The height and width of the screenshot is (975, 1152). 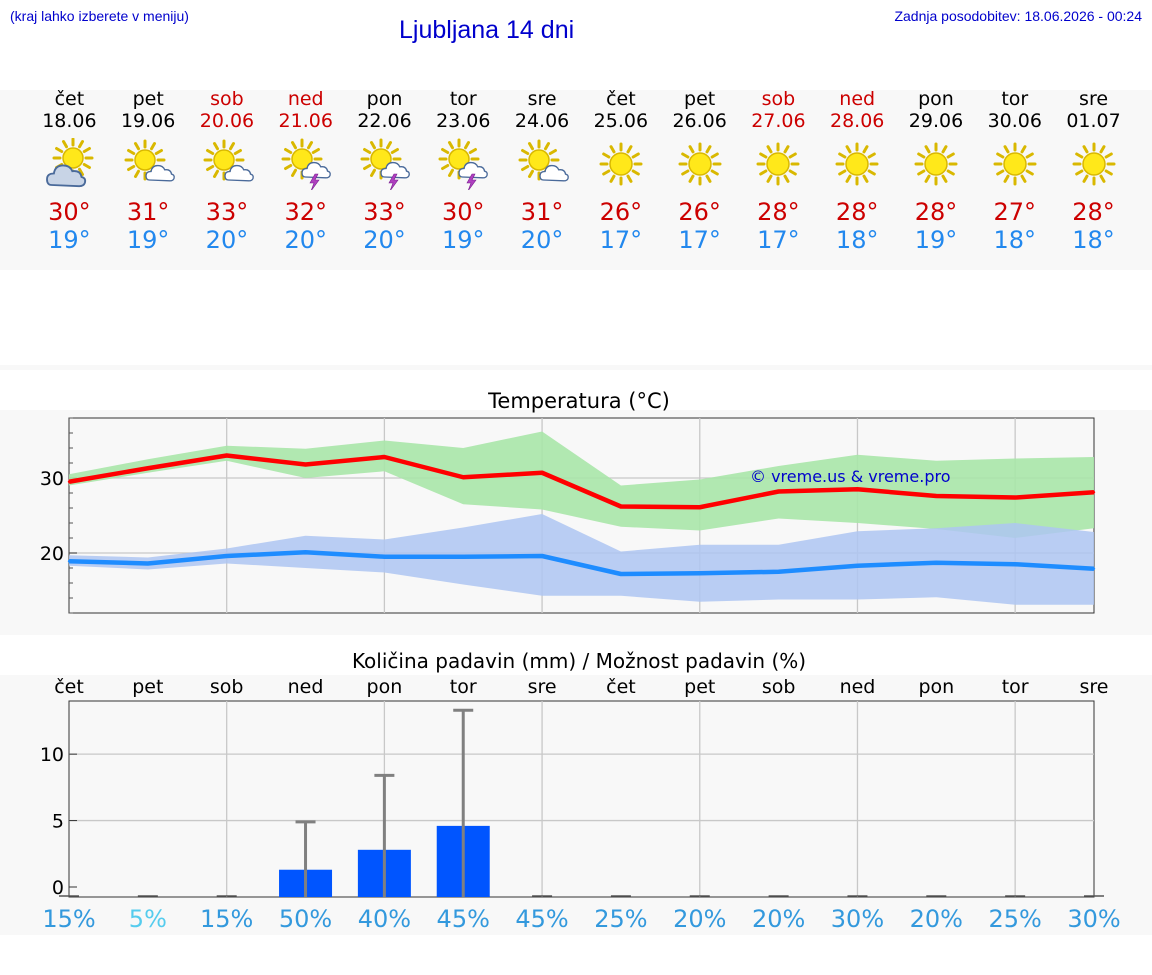 What do you see at coordinates (1093, 919) in the screenshot?
I see `precipitation-probability: 30%` at bounding box center [1093, 919].